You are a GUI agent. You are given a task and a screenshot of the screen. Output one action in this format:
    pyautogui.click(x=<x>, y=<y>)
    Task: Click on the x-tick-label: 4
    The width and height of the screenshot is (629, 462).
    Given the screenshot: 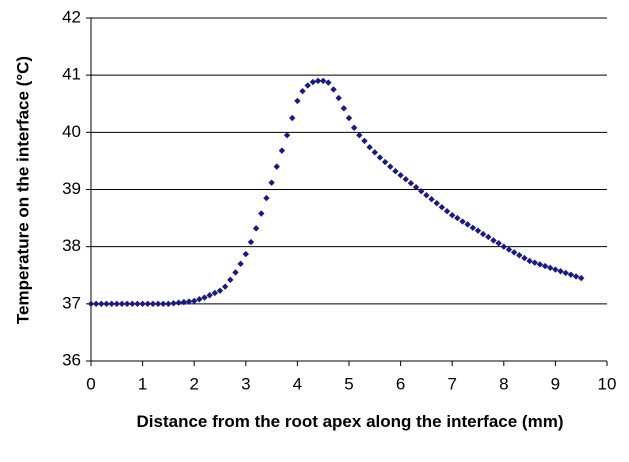 What is the action you would take?
    pyautogui.click(x=297, y=383)
    